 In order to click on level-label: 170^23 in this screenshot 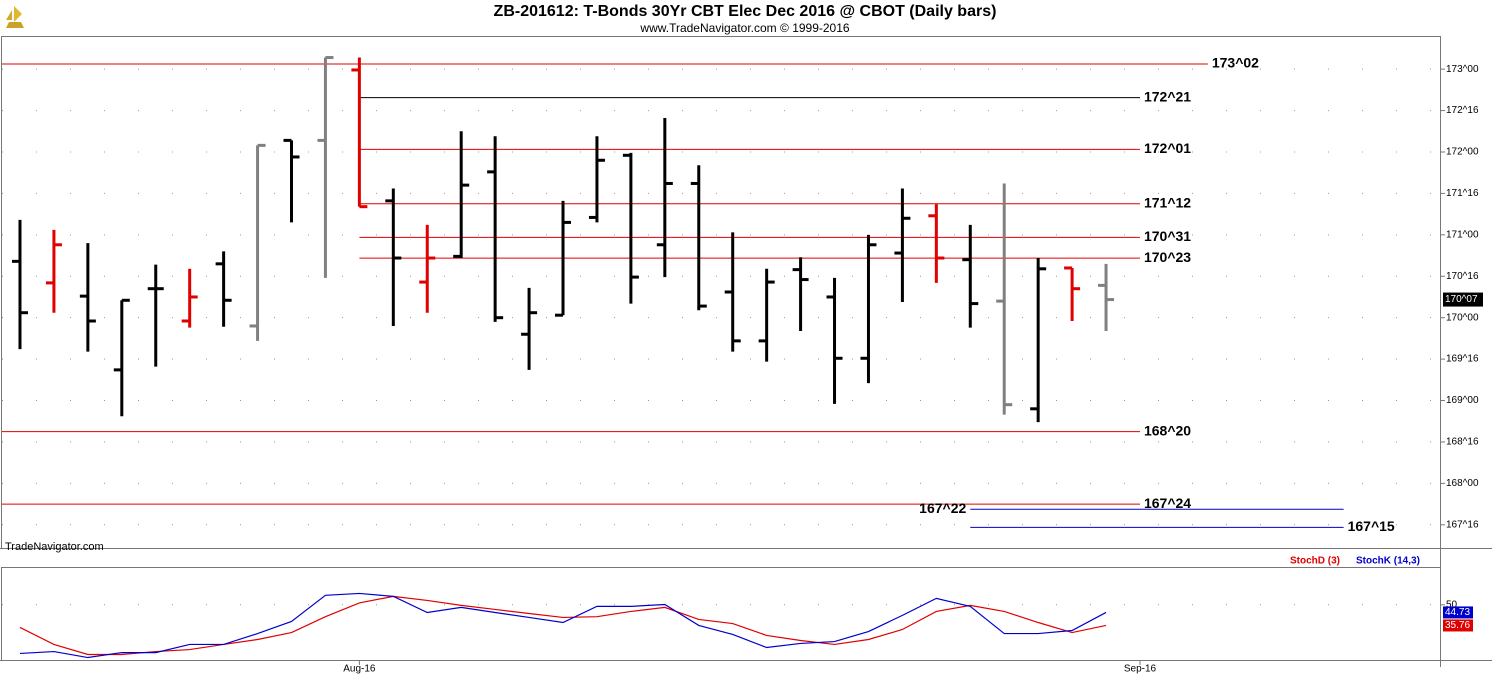, I will do `click(1167, 257)`.